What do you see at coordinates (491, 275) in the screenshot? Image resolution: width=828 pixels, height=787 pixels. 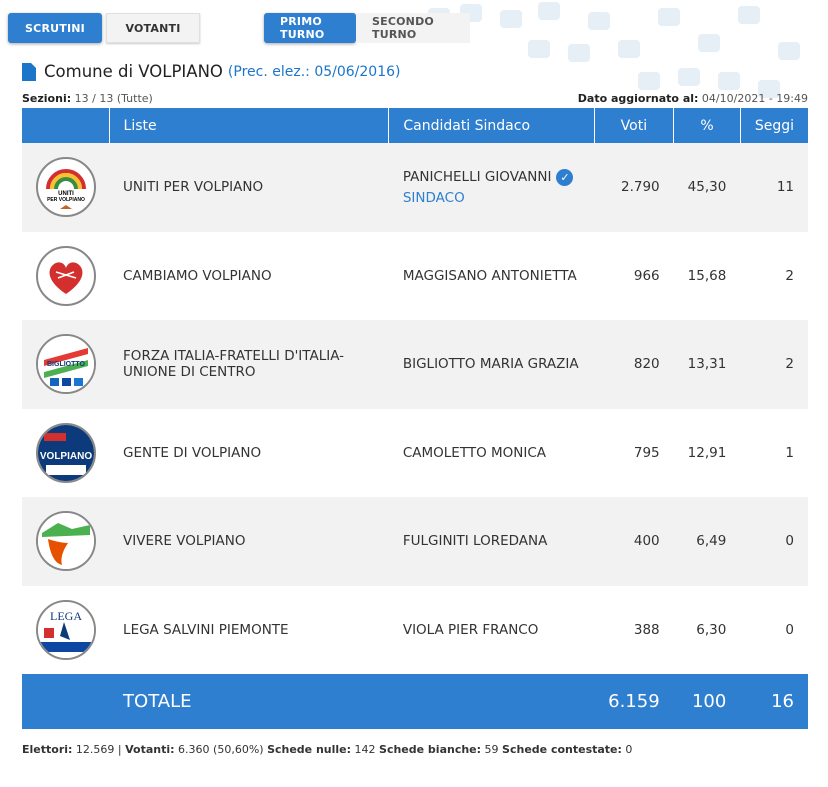 I see `candidate-name: MAGGISANO ANTONIETTA` at bounding box center [491, 275].